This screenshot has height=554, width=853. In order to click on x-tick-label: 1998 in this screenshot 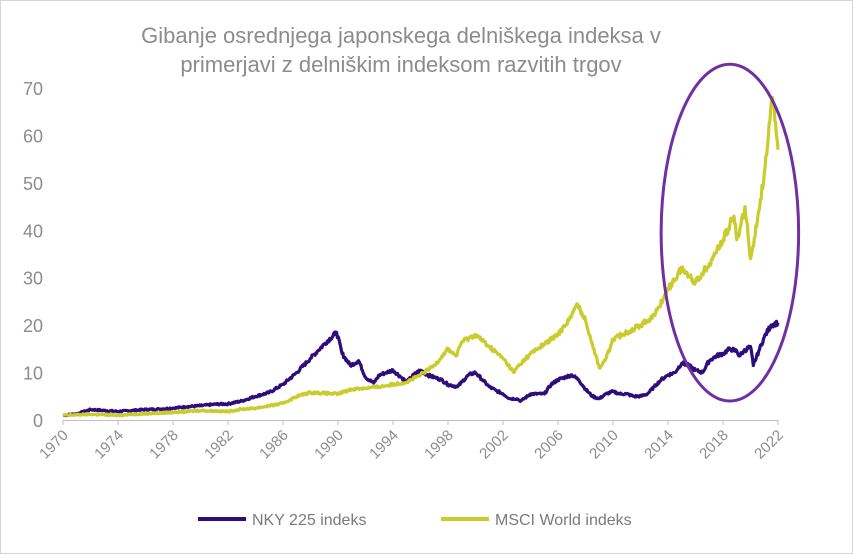, I will do `click(439, 445)`.